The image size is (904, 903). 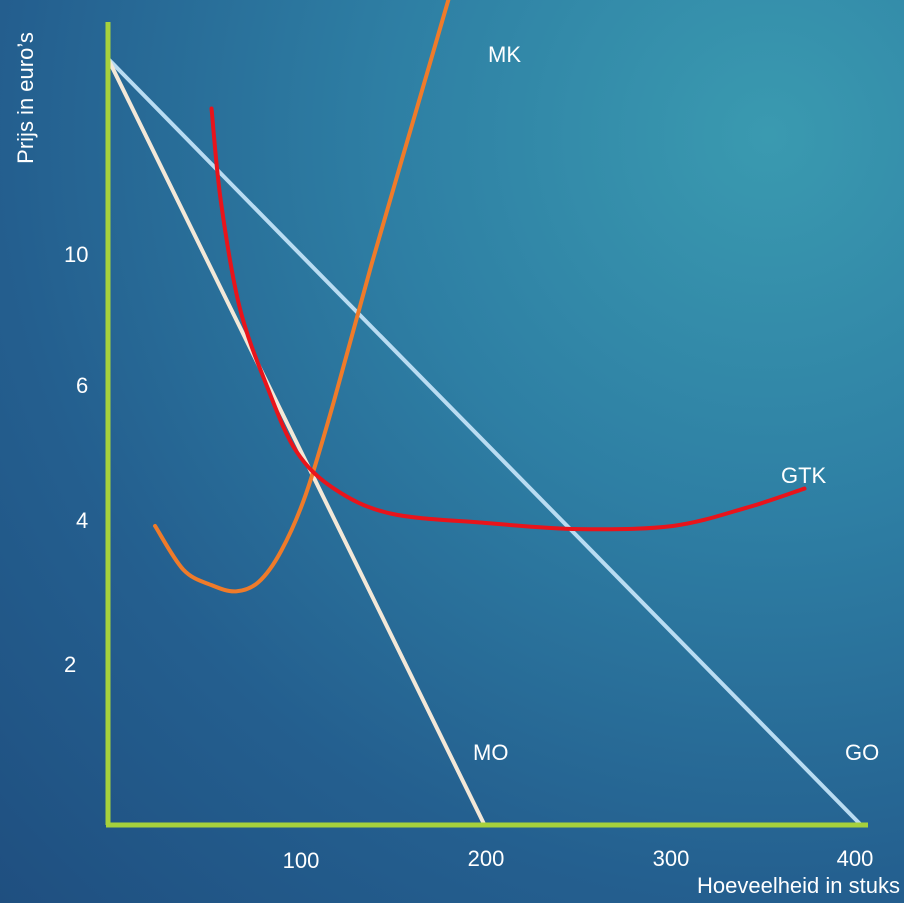 I want to click on x-tick-label: 400, so click(x=855, y=858).